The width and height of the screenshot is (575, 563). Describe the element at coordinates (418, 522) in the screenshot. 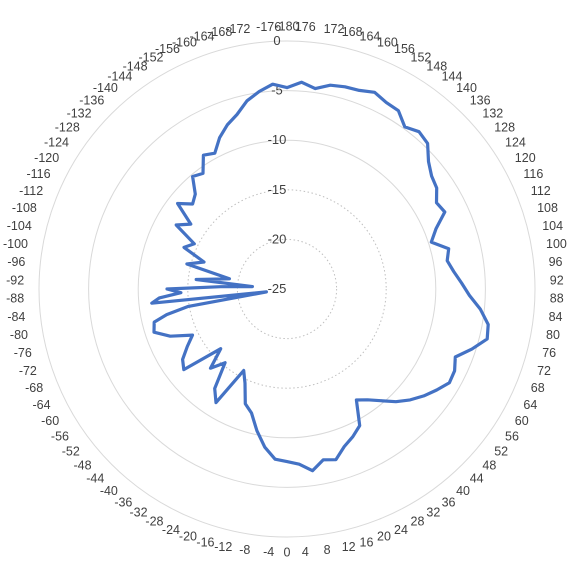

I see `angular-tick-label: 28` at that location.